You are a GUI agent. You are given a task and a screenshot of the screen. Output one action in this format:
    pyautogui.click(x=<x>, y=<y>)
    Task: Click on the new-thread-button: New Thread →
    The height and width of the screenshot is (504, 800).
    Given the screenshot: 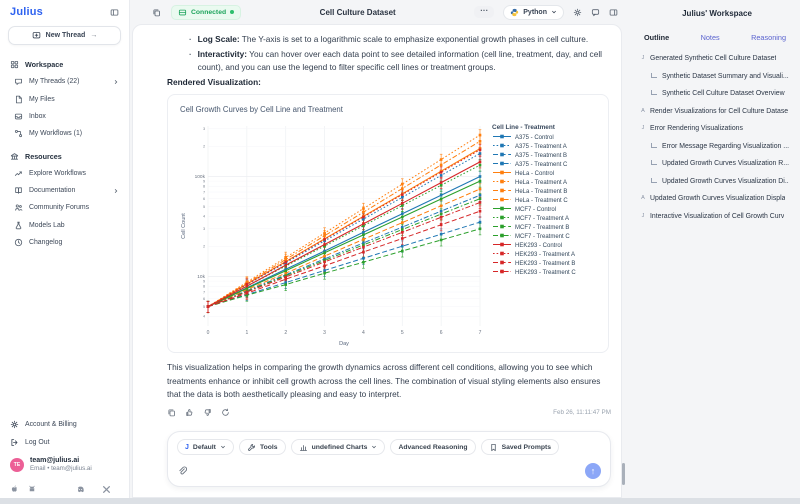 What is the action you would take?
    pyautogui.click(x=64, y=35)
    